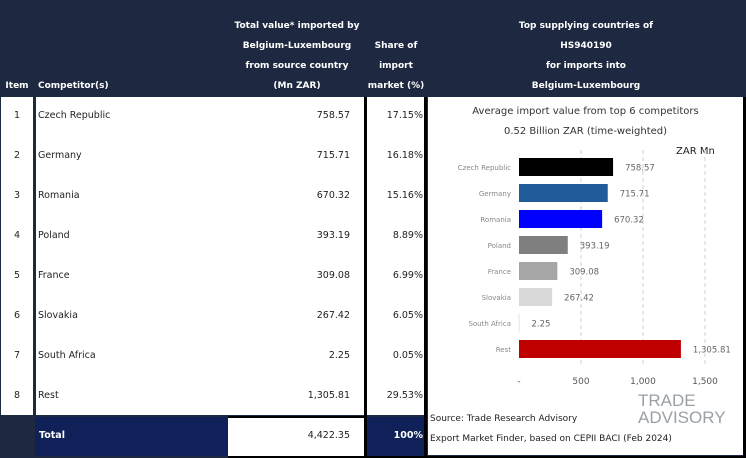 Image resolution: width=746 pixels, height=458 pixels. I want to click on total-bottom-border, so click(327, 457).